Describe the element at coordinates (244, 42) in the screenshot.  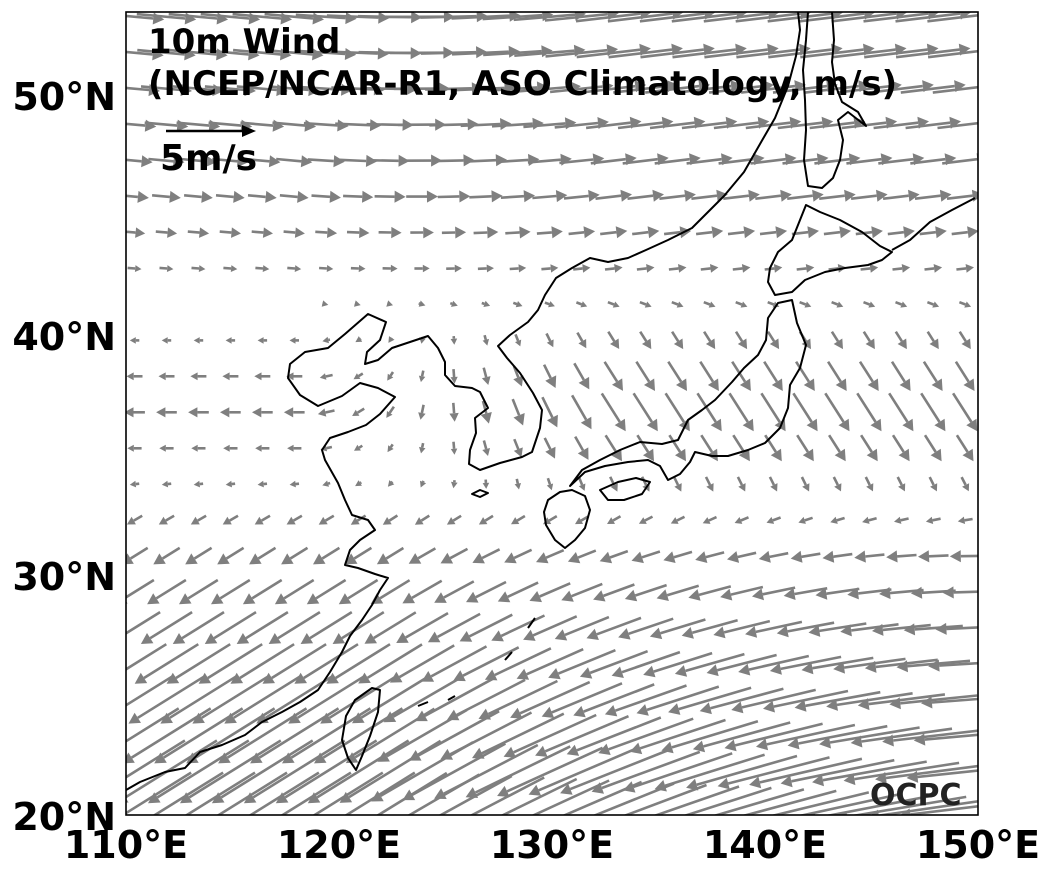
I see `title-line-1: 10m Wind` at that location.